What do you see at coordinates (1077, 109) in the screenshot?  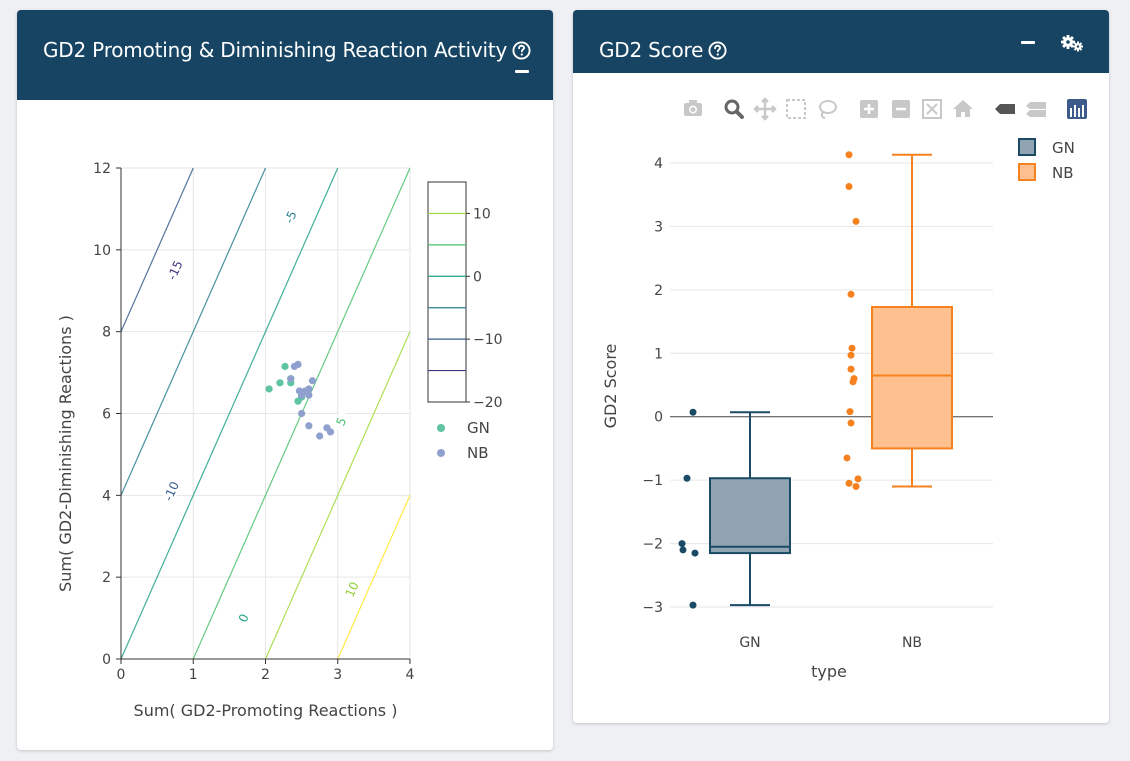 I see `plotly-logo-icon` at bounding box center [1077, 109].